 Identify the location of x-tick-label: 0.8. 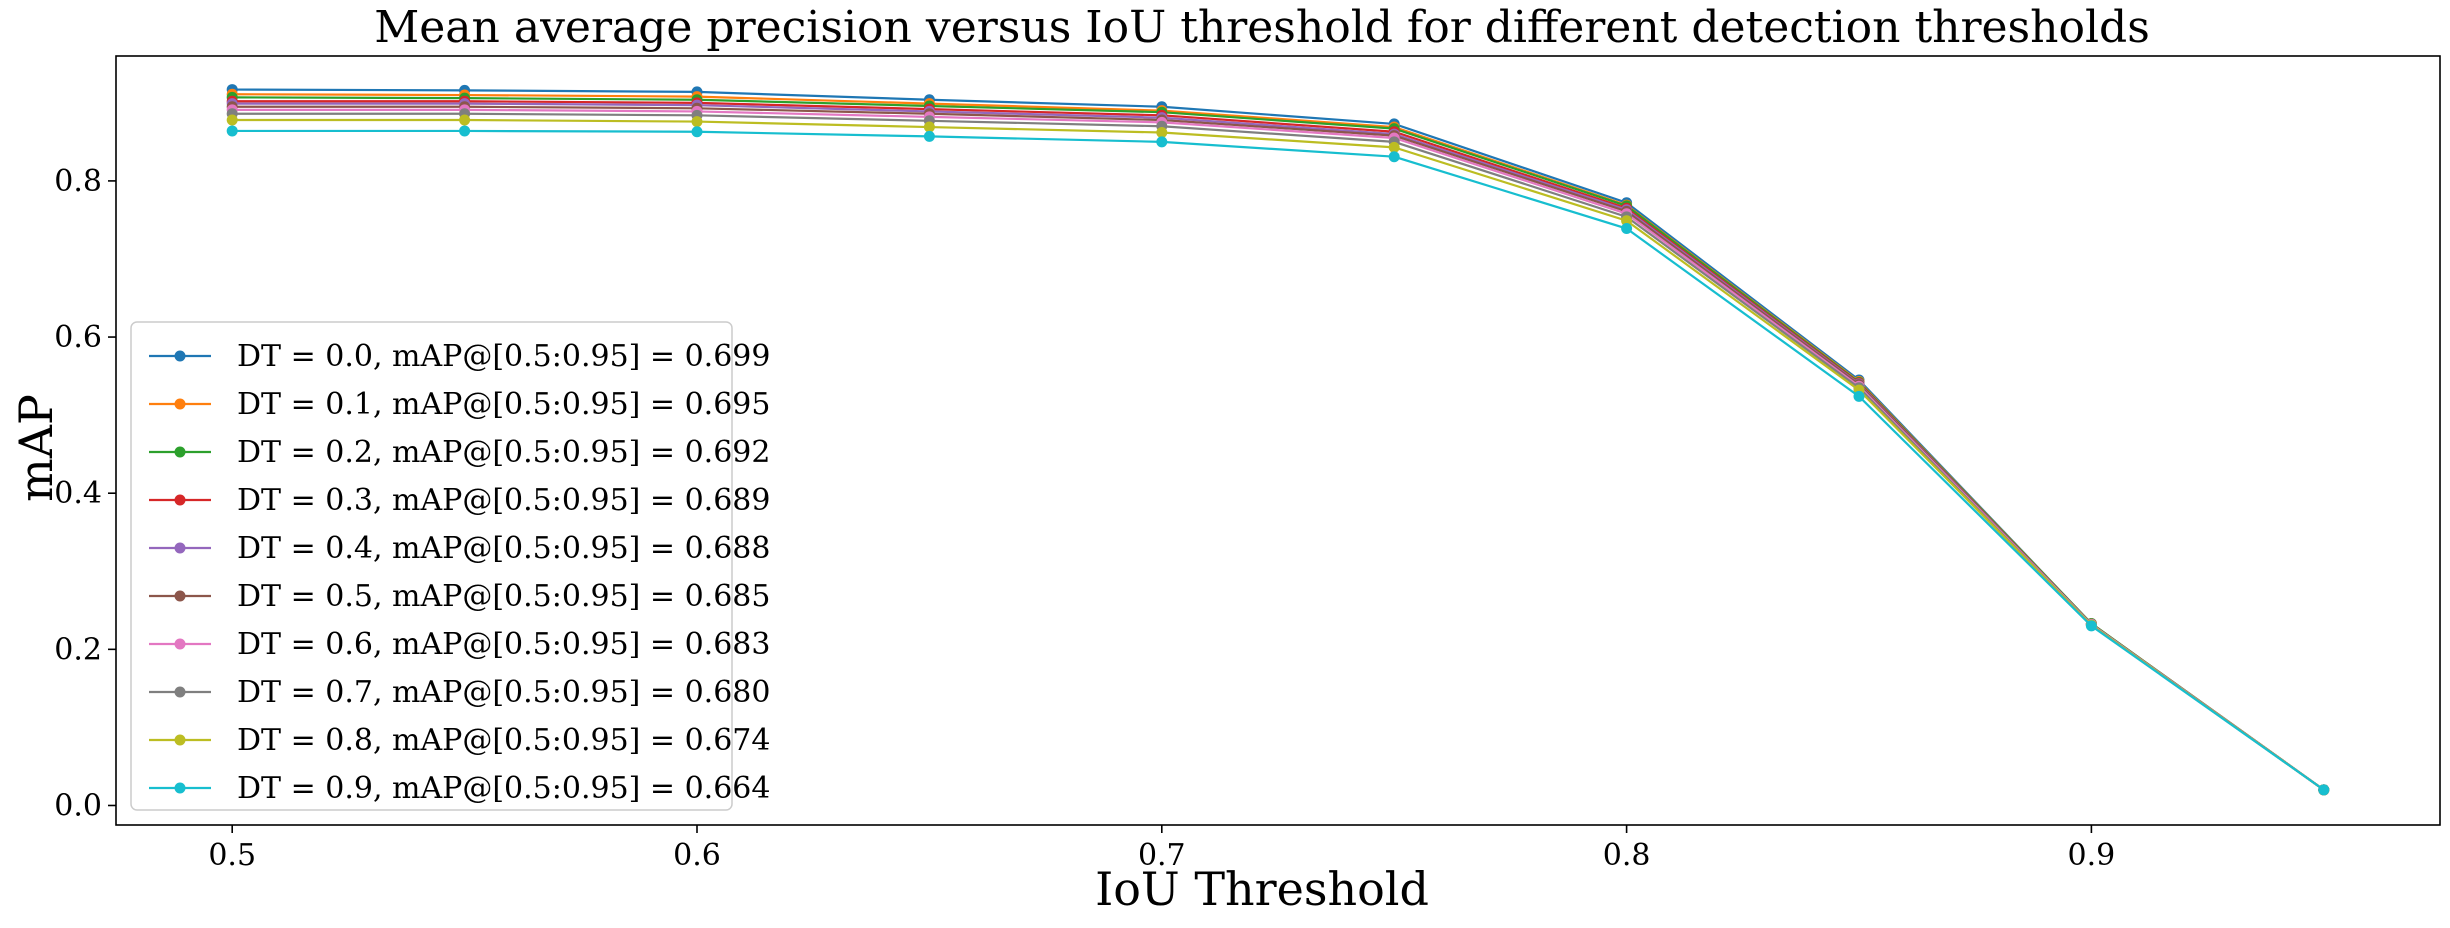
(1627, 855).